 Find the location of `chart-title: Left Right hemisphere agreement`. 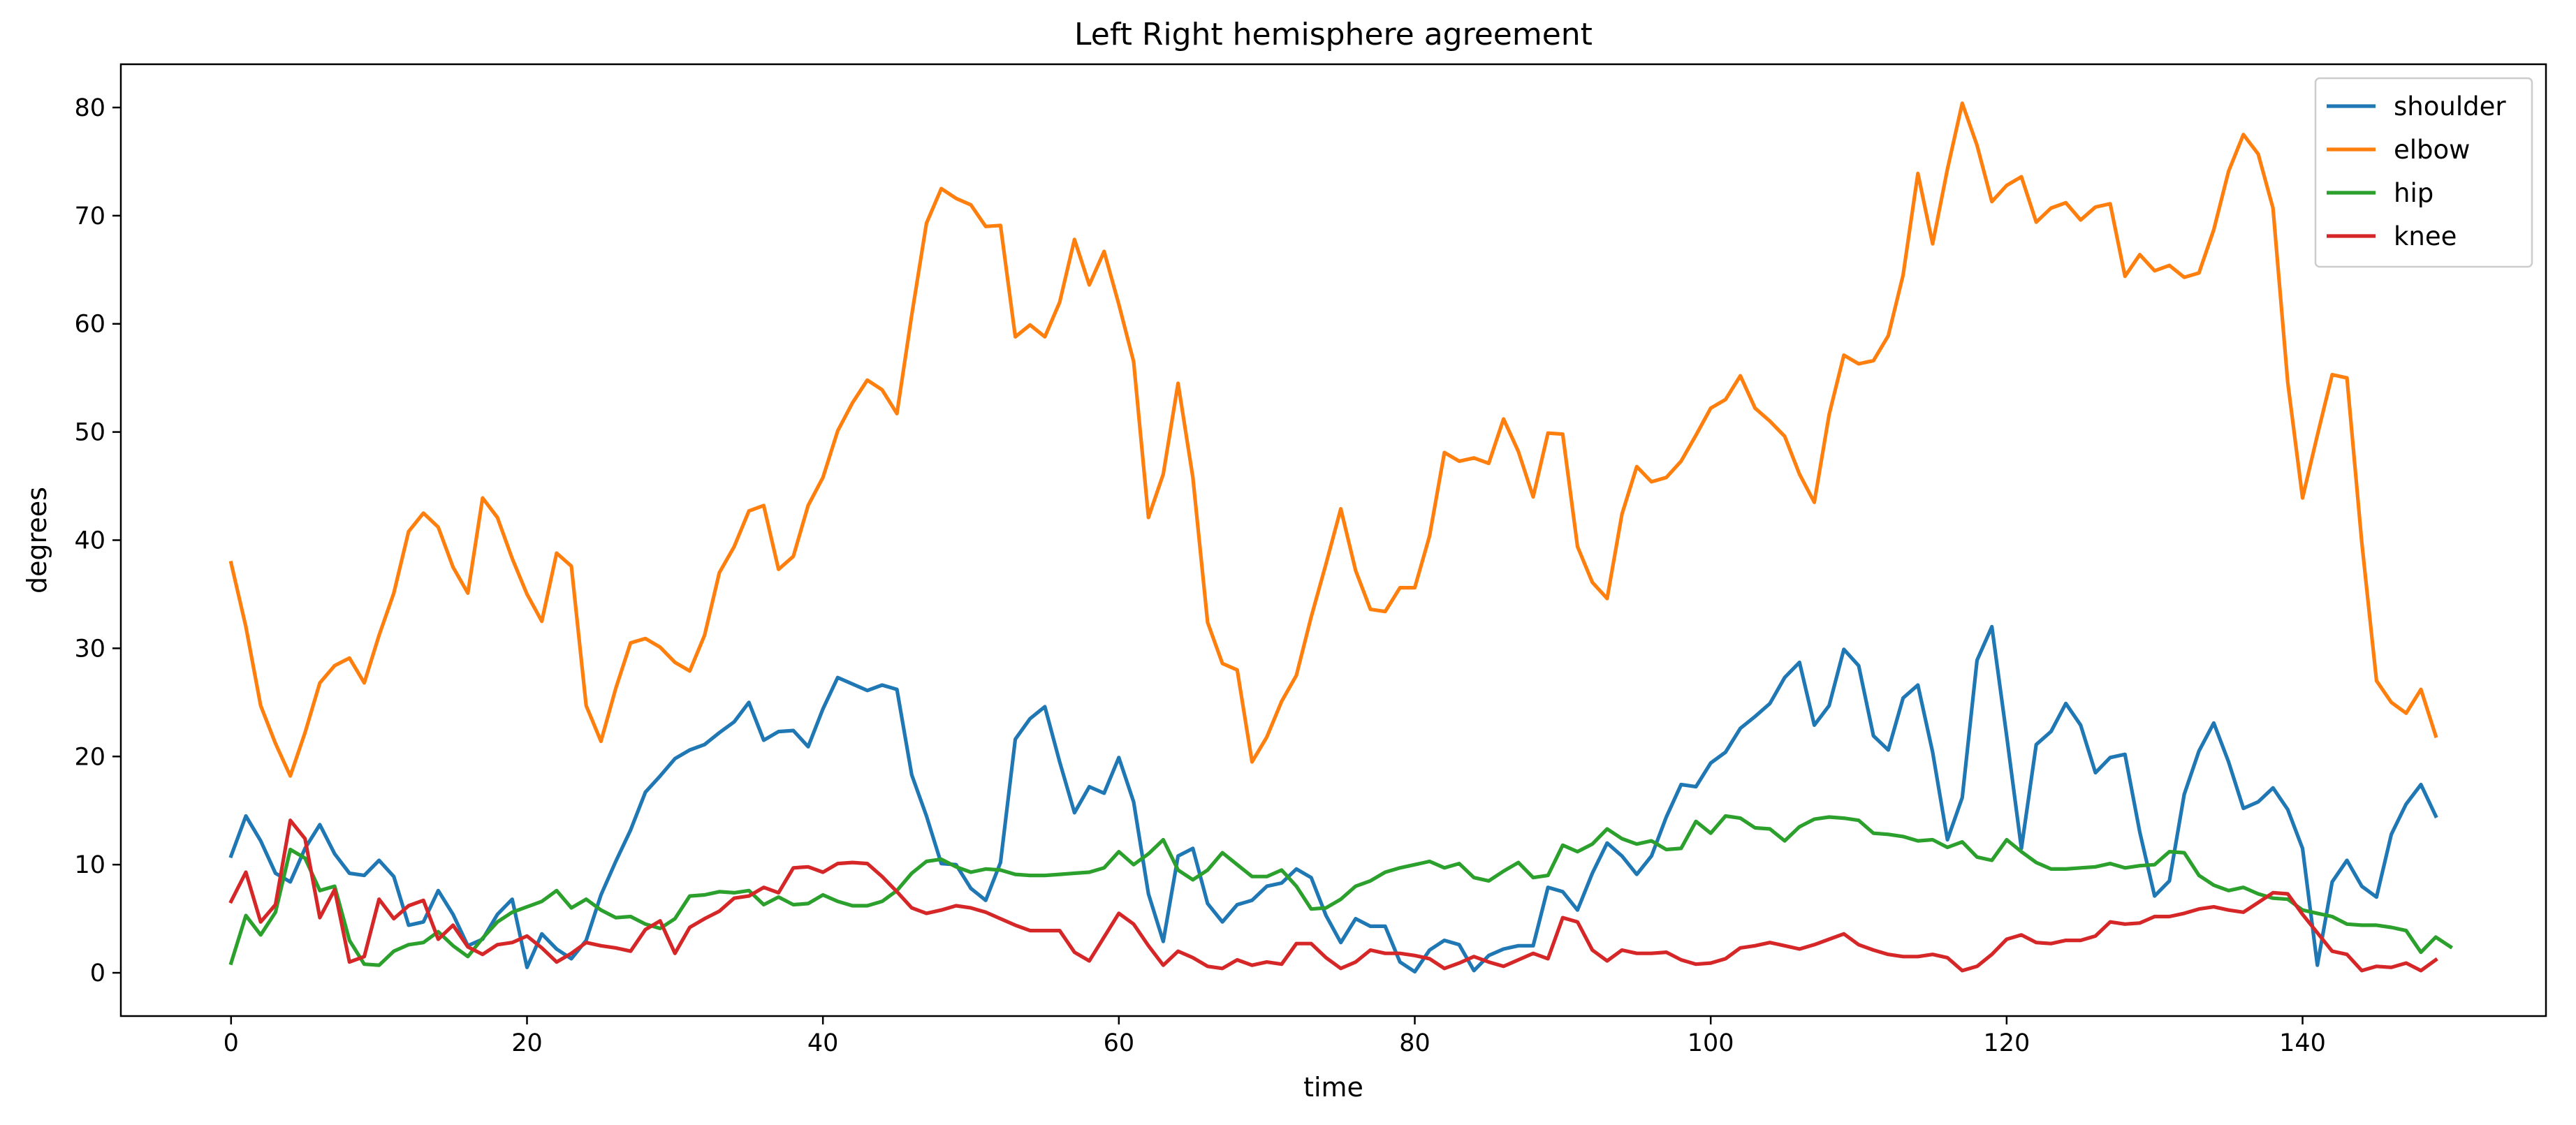

chart-title: Left Right hemisphere agreement is located at coordinates (1333, 34).